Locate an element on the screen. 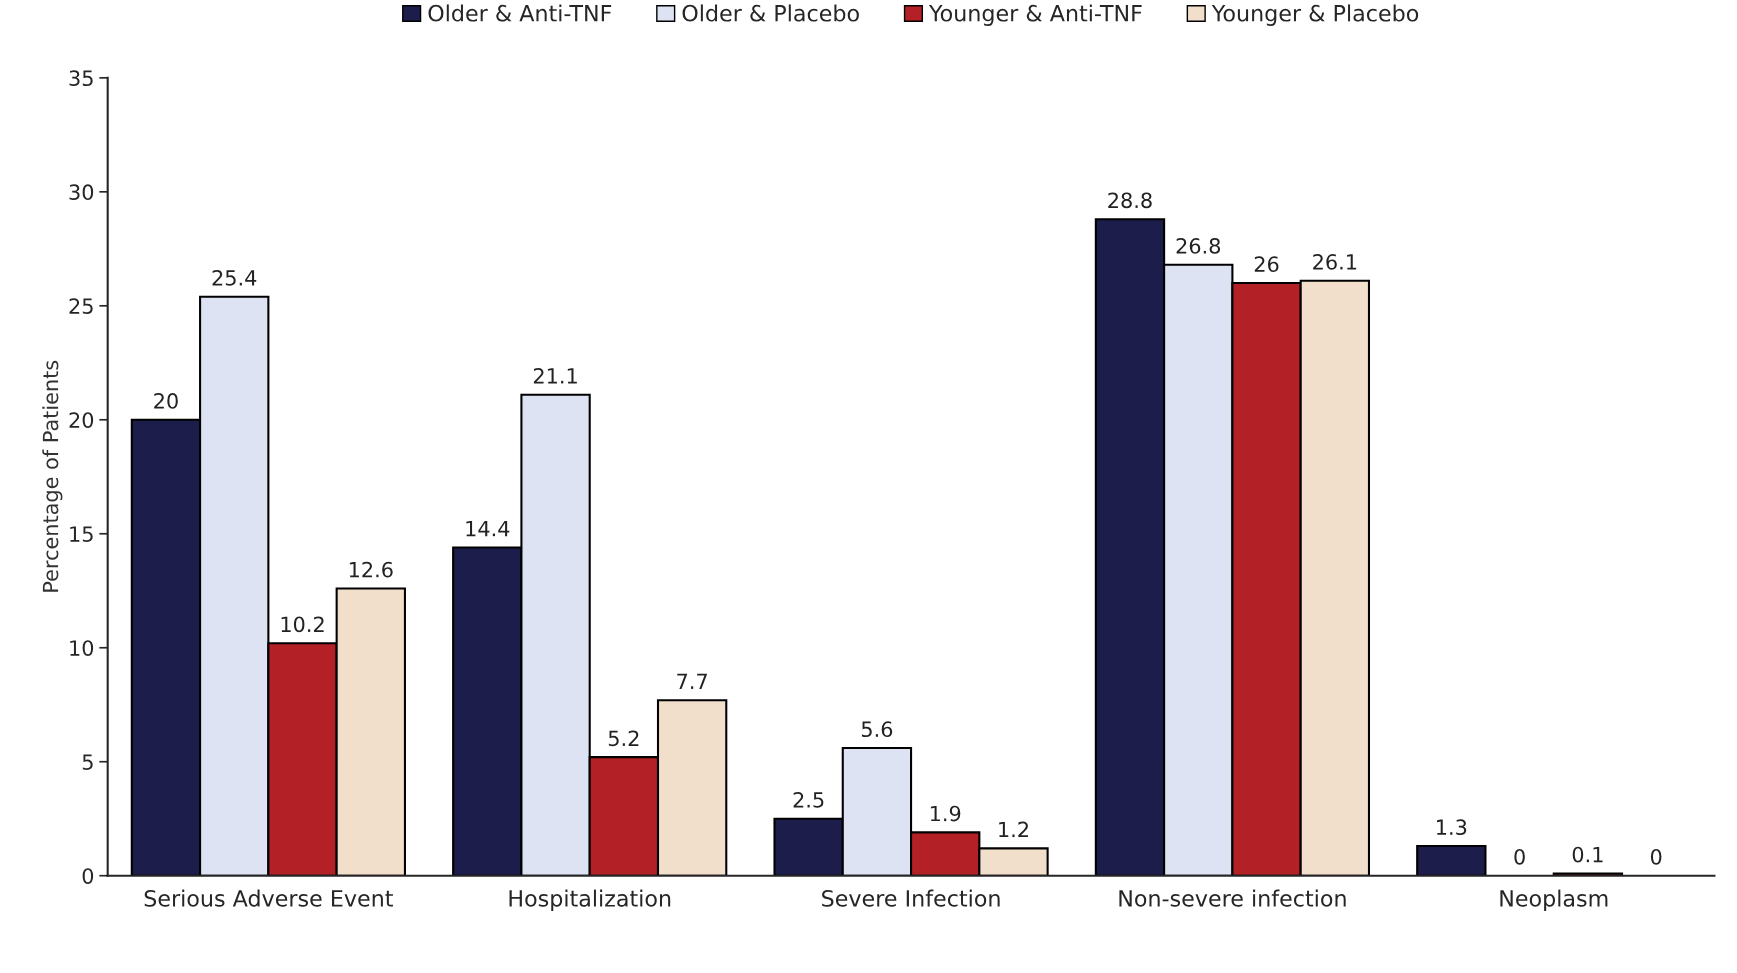  y-tick-label: 10 is located at coordinates (82, 648).